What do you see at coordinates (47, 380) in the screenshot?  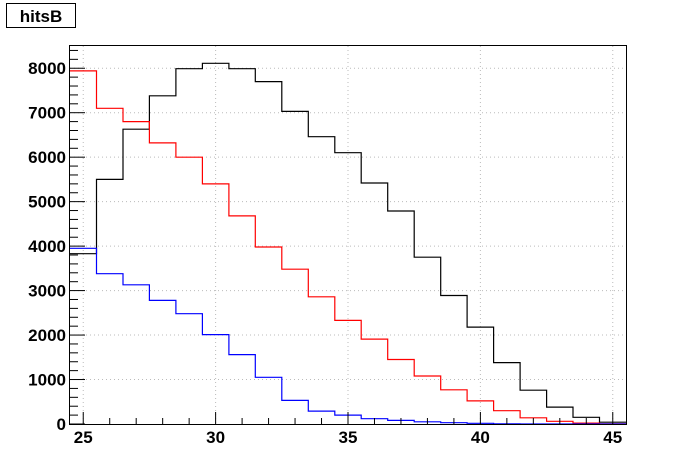 I see `y-tick-label: 1000` at bounding box center [47, 380].